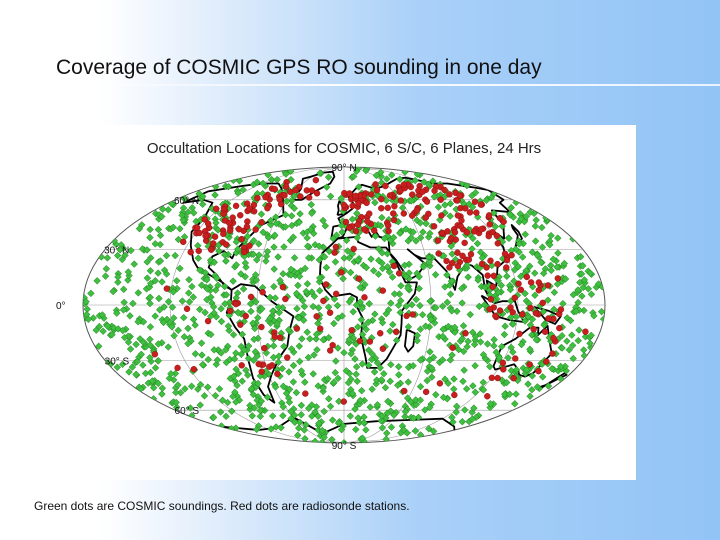 The image size is (720, 540). I want to click on latitude-label: 60° N, so click(186, 201).